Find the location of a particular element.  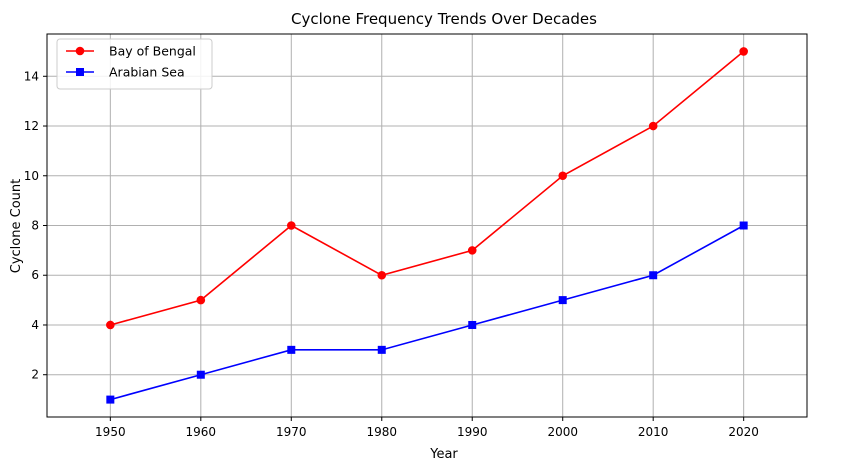

y-axis-ticks: 2 4 6 8 10 12 14 is located at coordinates (35, 225).